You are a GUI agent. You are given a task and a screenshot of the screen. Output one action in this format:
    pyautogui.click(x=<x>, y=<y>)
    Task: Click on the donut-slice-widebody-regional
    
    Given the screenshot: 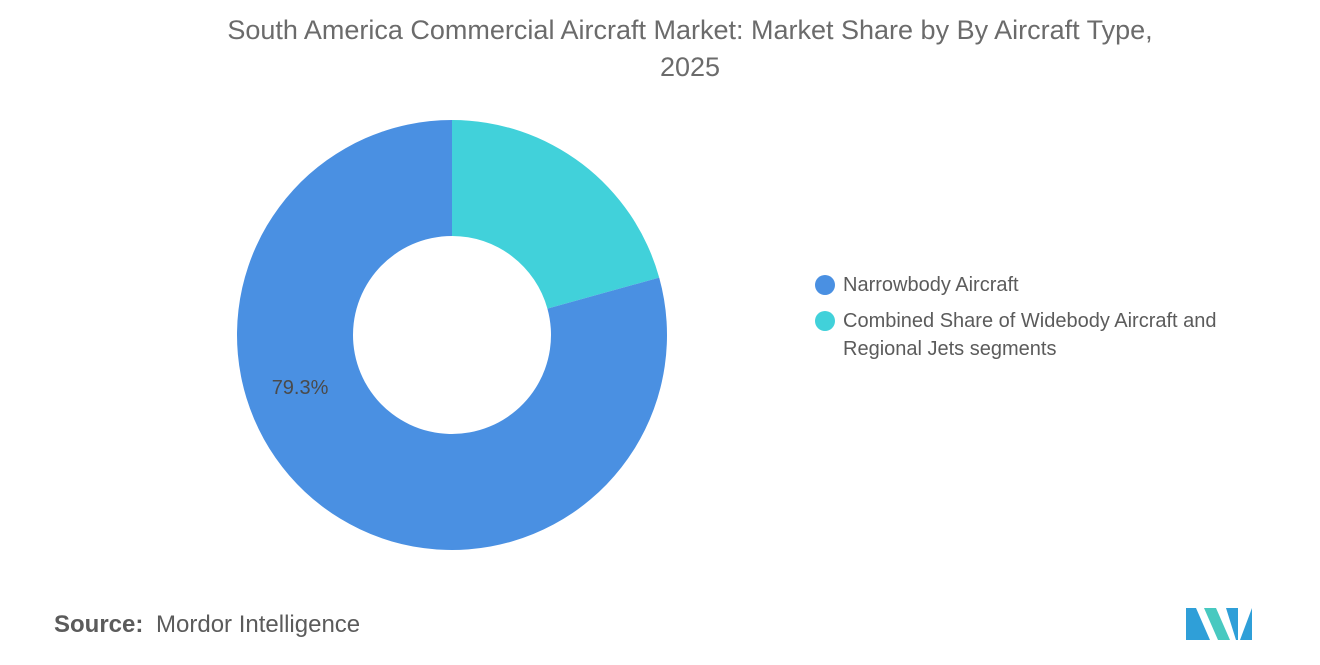 What is the action you would take?
    pyautogui.click(x=556, y=214)
    